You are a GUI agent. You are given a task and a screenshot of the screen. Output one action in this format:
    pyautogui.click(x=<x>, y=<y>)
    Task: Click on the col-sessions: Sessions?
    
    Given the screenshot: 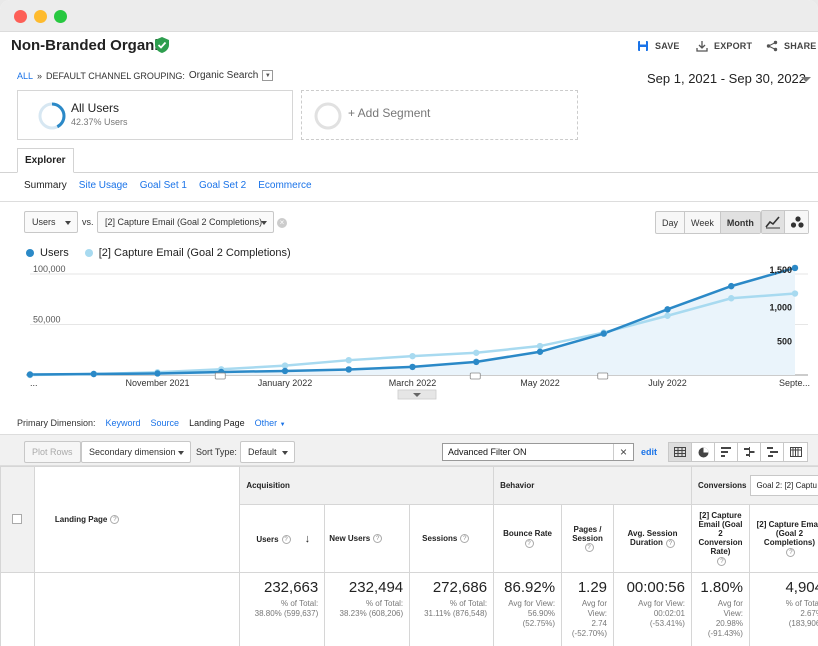 What is the action you would take?
    pyautogui.click(x=452, y=538)
    